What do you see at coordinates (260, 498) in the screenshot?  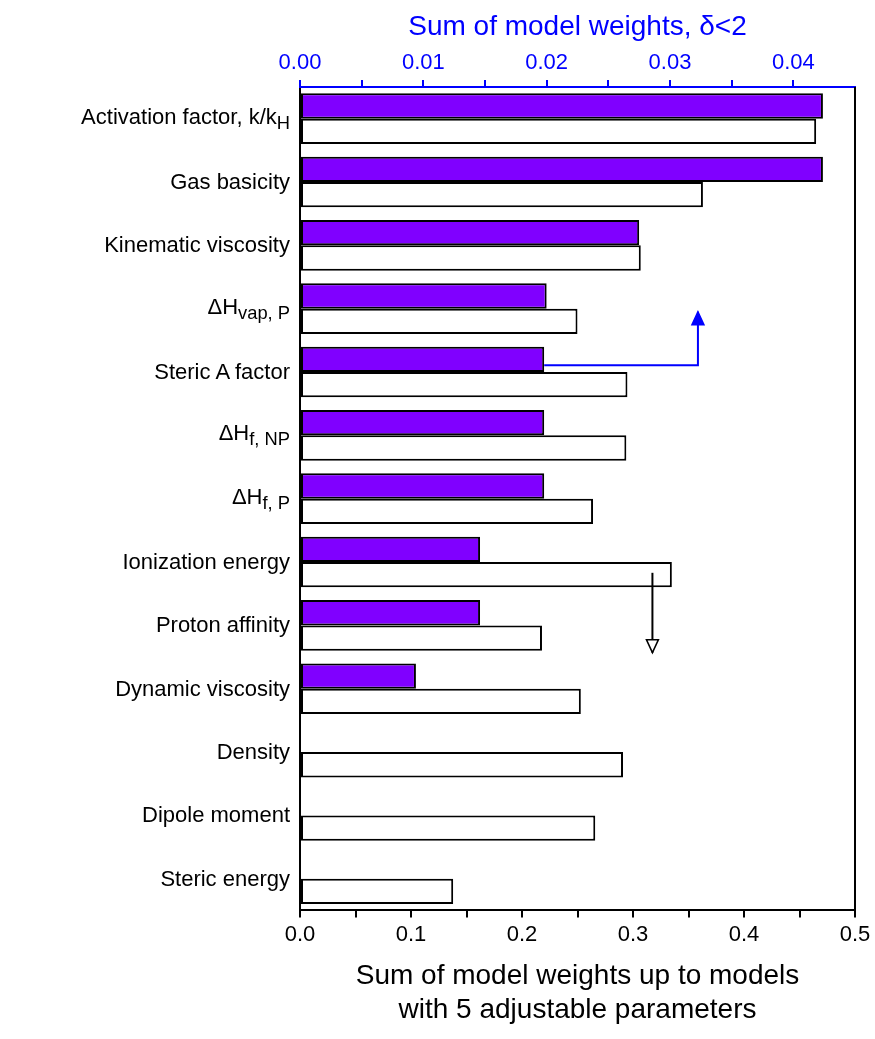 I see `y-tick-label: ΔH$_{f, P}$` at bounding box center [260, 498].